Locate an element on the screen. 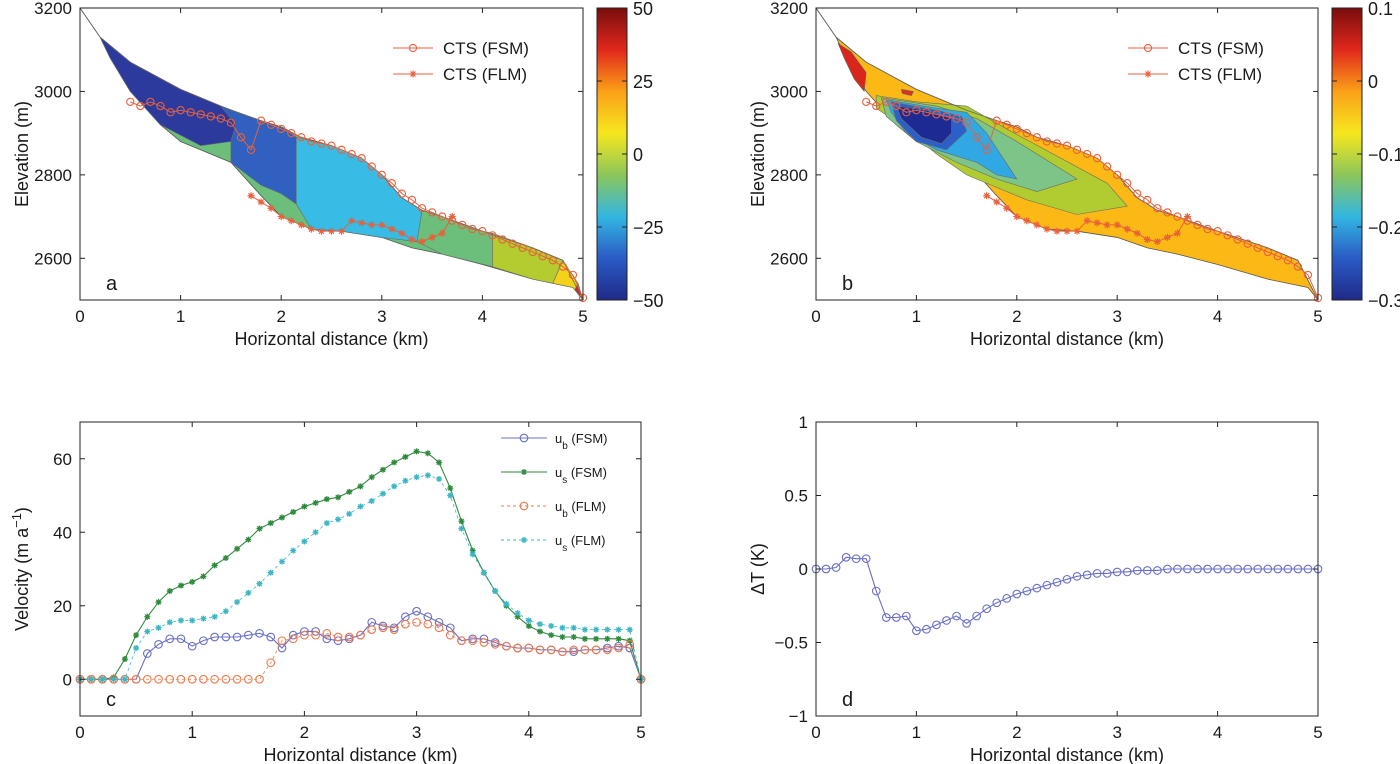 Image resolution: width=1400 pixels, height=764 pixels. x-tick-label: 0 is located at coordinates (815, 316).